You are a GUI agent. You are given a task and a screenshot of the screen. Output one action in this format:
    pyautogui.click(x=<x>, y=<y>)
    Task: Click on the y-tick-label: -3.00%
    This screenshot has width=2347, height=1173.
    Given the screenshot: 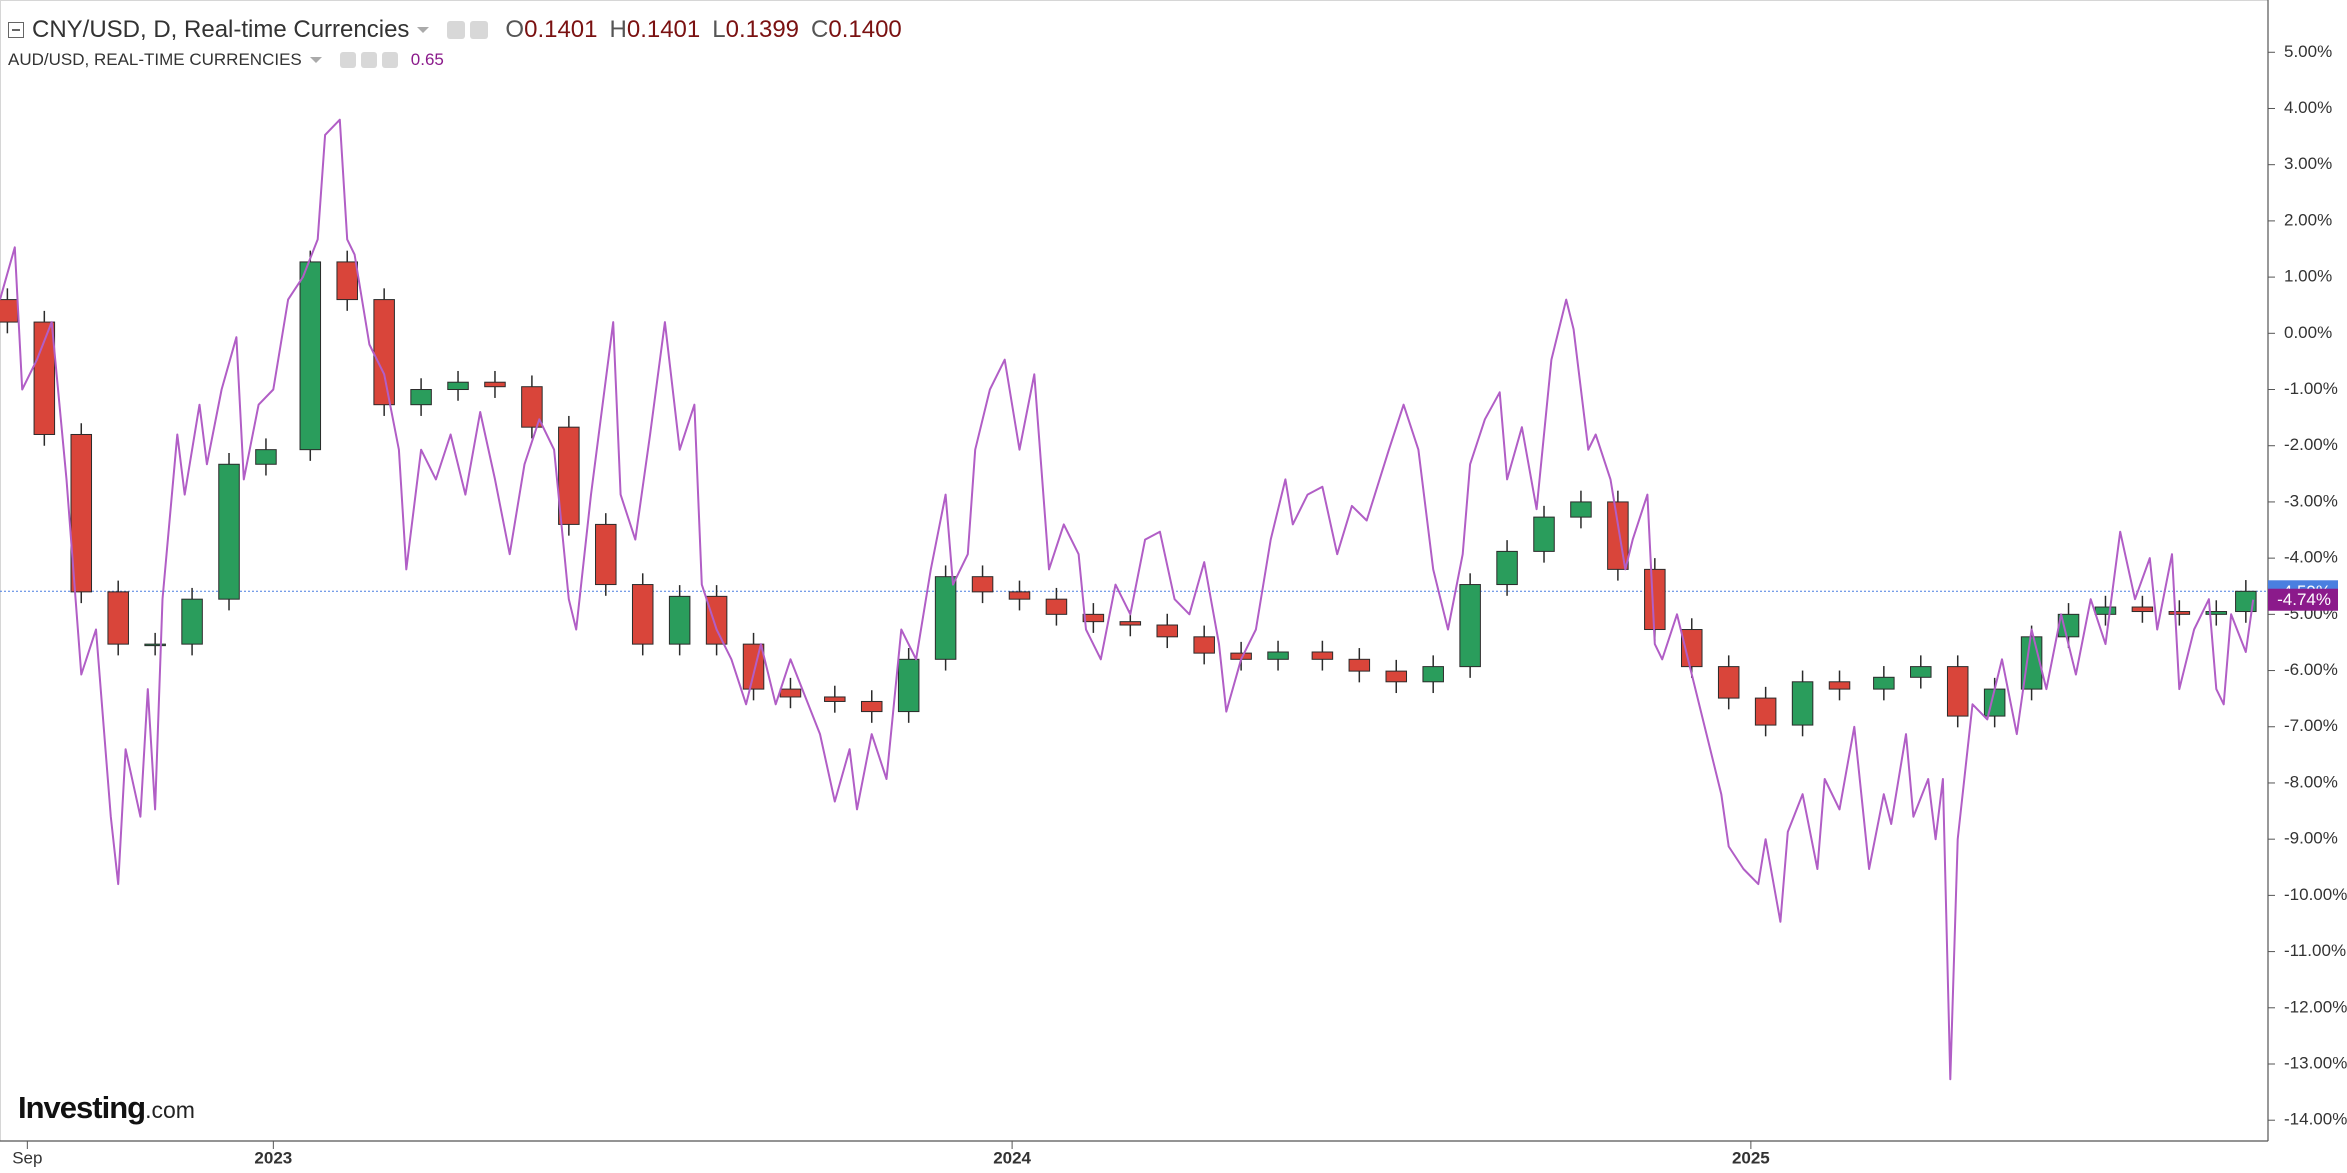 What is the action you would take?
    pyautogui.click(x=2311, y=500)
    